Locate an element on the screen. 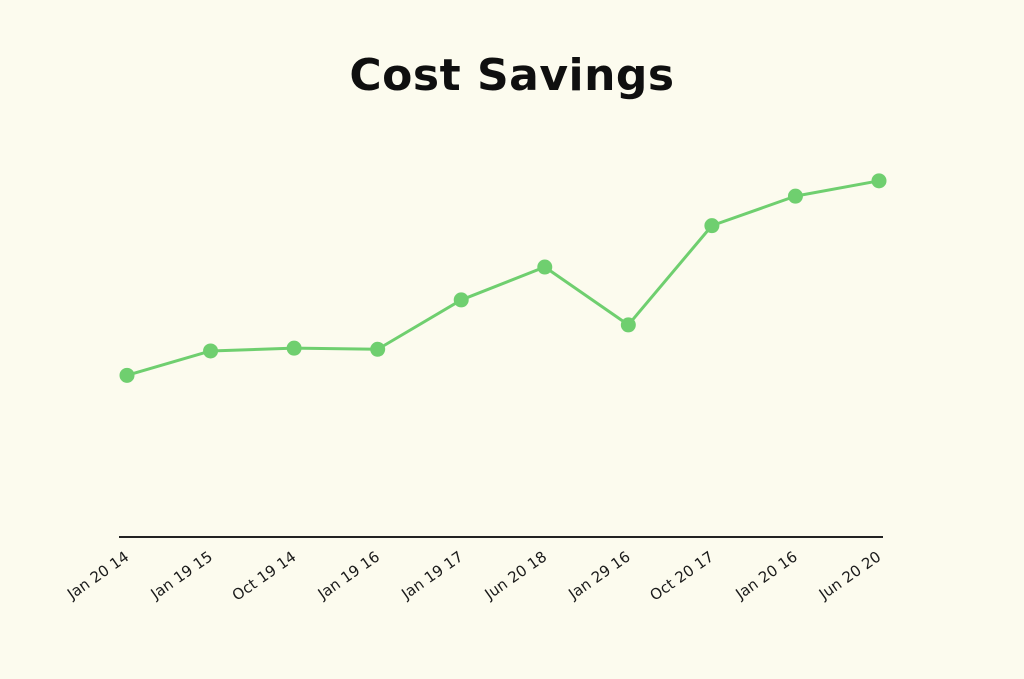 This screenshot has width=1024, height=679. x-tick-label: Jun 20 18 is located at coordinates (515, 576).